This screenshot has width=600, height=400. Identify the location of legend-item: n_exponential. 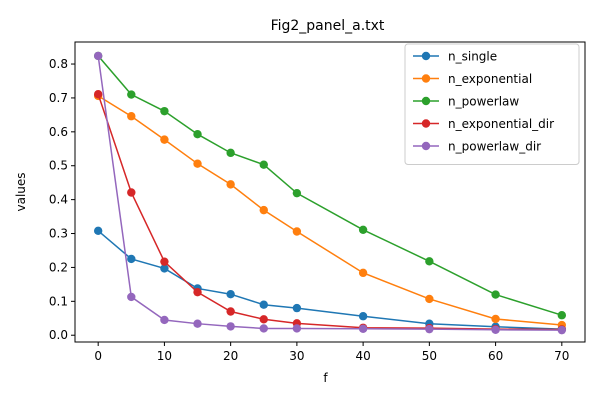
(472, 79).